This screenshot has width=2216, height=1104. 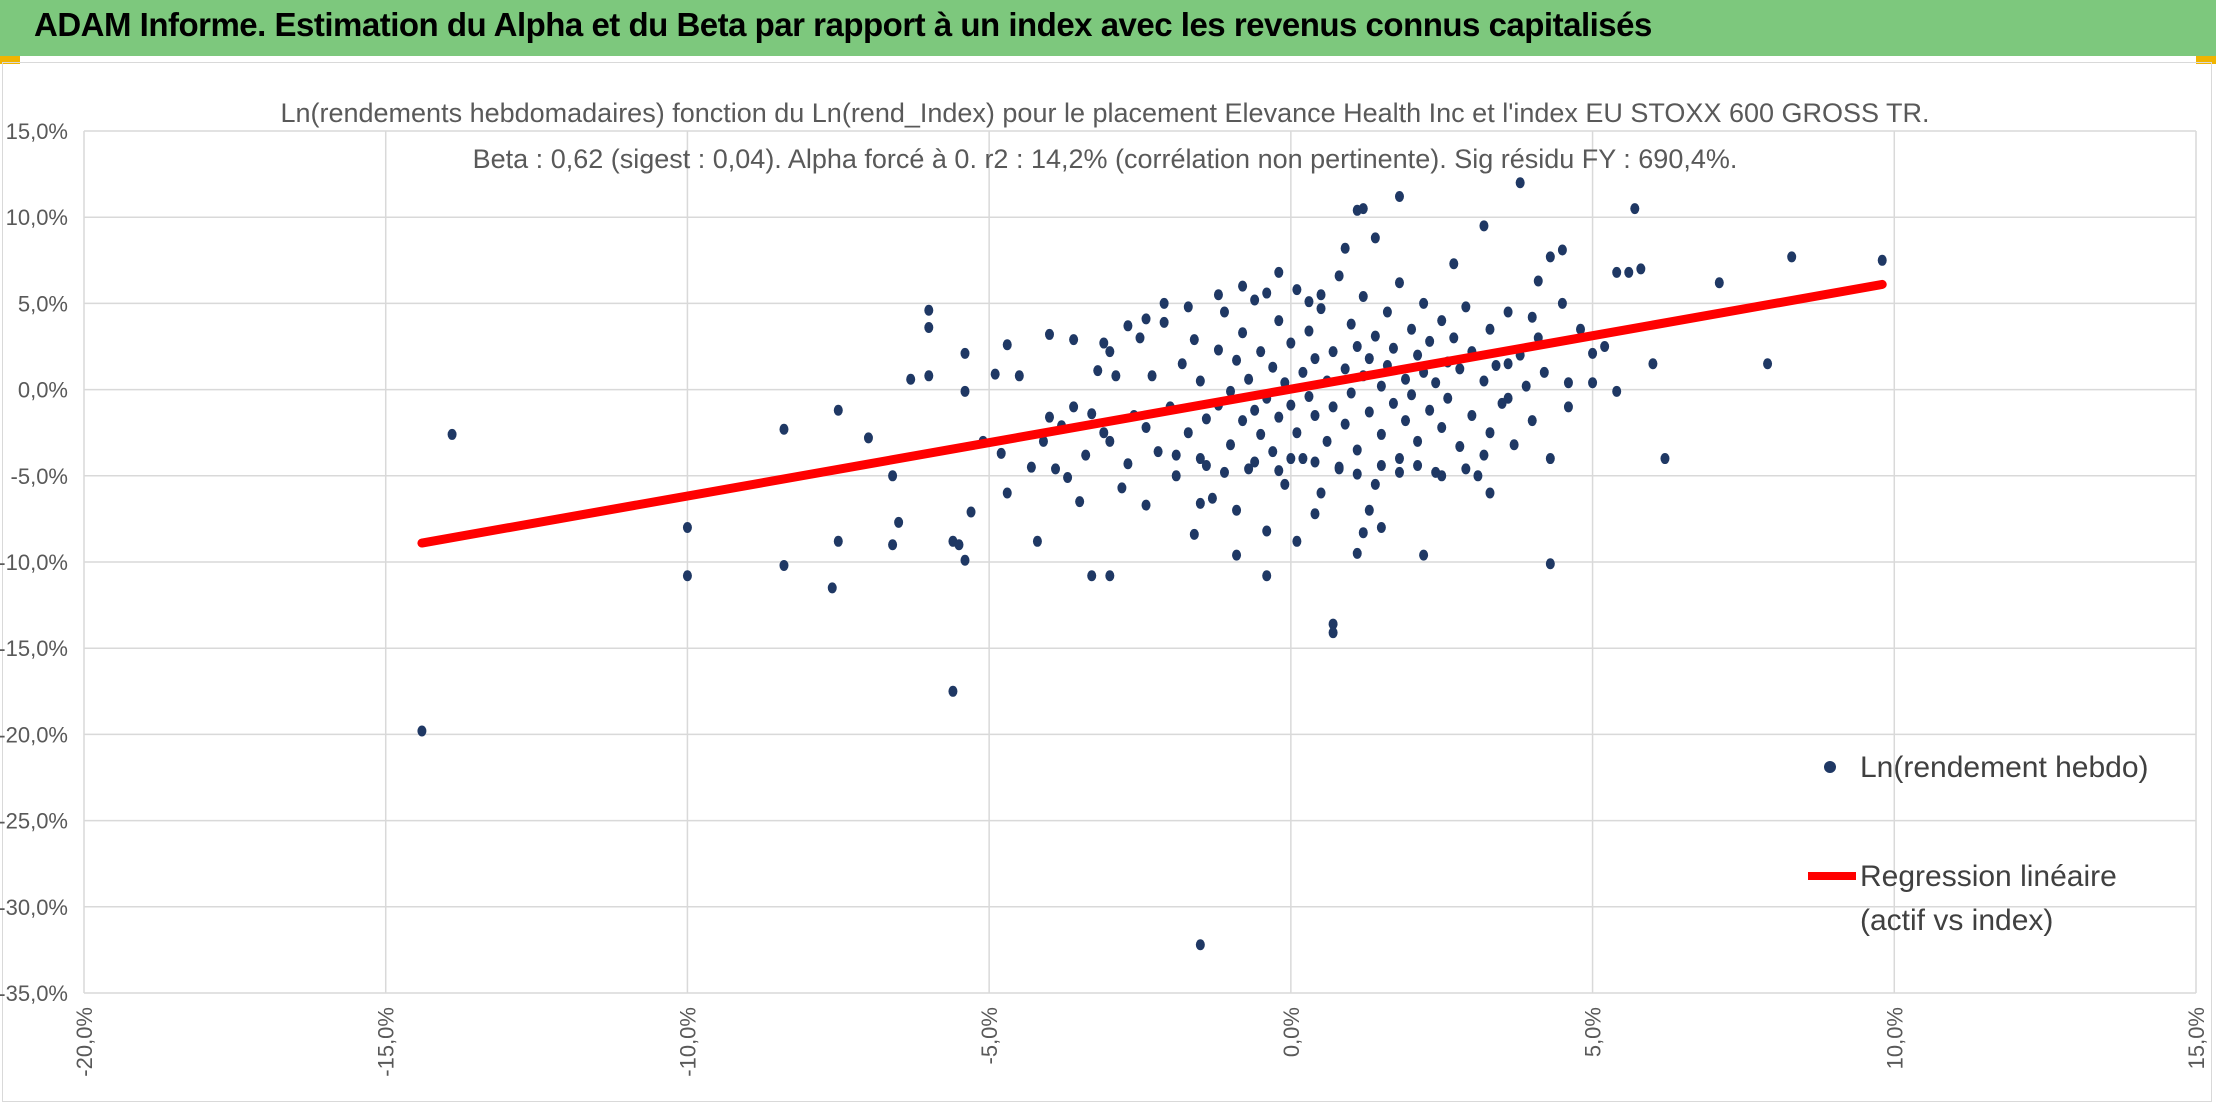 What do you see at coordinates (1291, 1032) in the screenshot?
I see `x-tick-label: 0,0%` at bounding box center [1291, 1032].